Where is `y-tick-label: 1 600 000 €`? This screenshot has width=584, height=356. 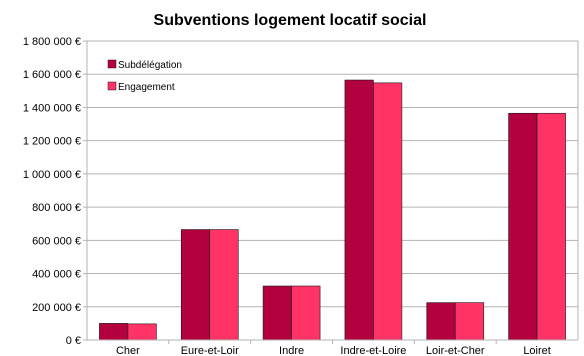 y-tick-label: 1 600 000 € is located at coordinates (52, 75).